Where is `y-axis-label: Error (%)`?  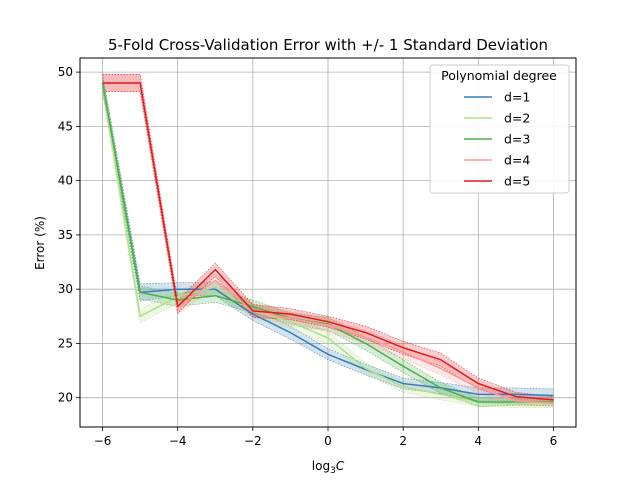
y-axis-label: Error (%) is located at coordinates (40, 243).